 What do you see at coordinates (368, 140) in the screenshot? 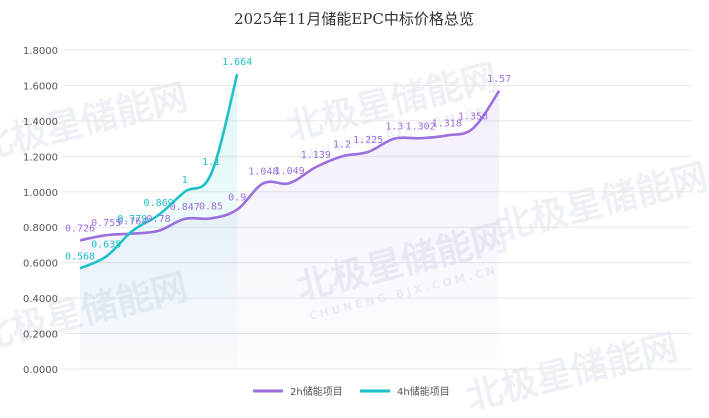
I see `data-label: 1.225` at bounding box center [368, 140].